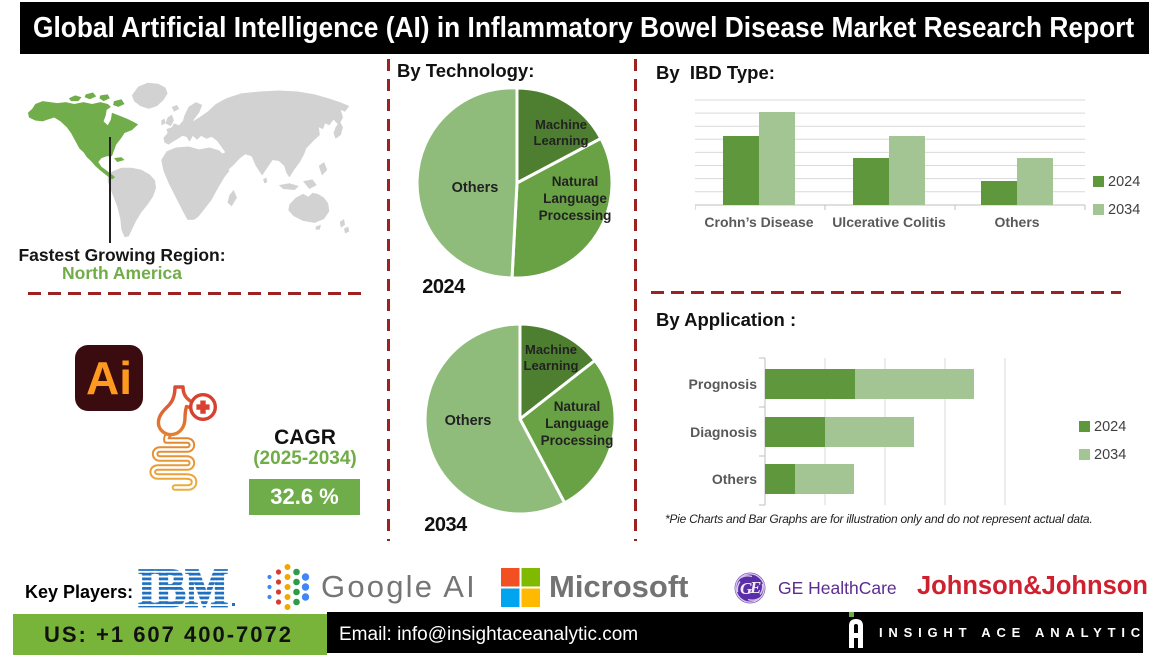 This screenshot has height=658, width=1170. What do you see at coordinates (746, 588) in the screenshot?
I see `svg-text: G` at bounding box center [746, 588].